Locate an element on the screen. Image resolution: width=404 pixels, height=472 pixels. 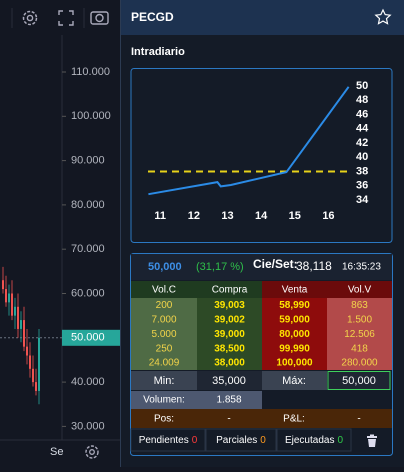
tab-name: Pendientes is located at coordinates (164, 440).